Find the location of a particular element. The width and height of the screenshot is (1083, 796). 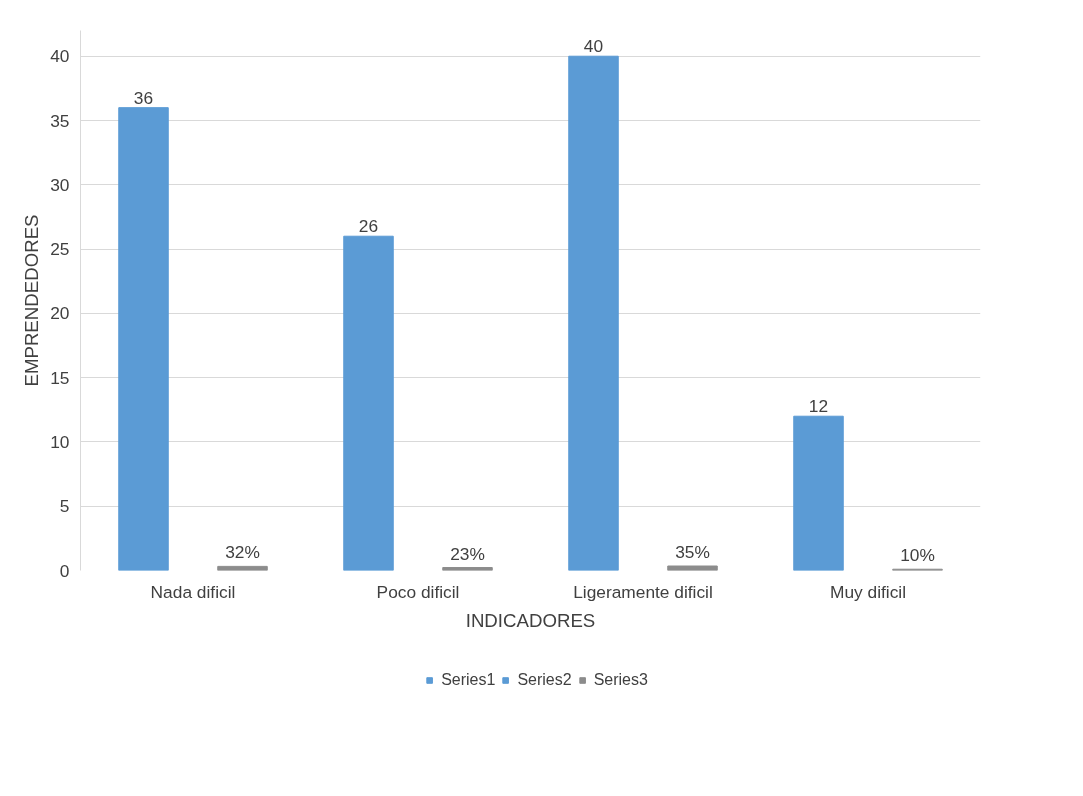

y-tick-label: 20 is located at coordinates (60, 313).